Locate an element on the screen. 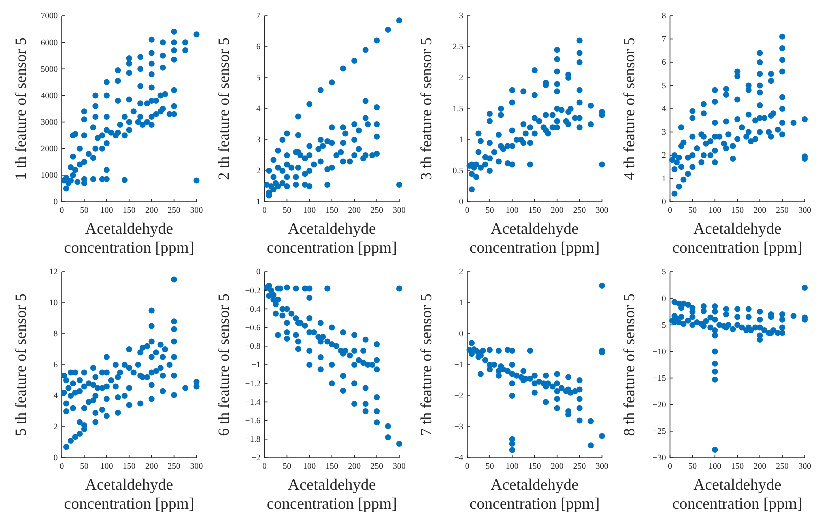 The height and width of the screenshot is (527, 827). y-tick-label: 2000 is located at coordinates (49, 149).